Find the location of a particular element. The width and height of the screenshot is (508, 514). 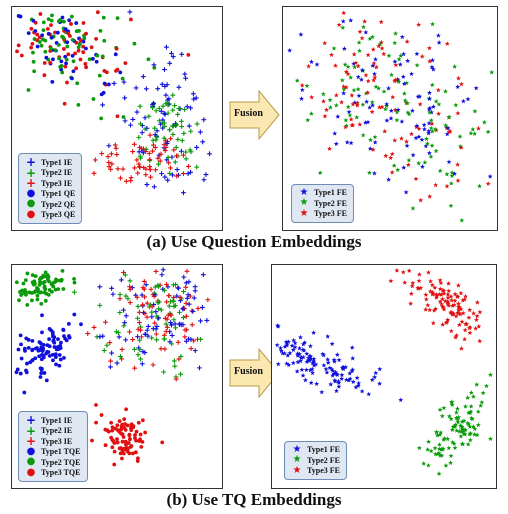

legend-label: Type2 IE is located at coordinates (57, 431).